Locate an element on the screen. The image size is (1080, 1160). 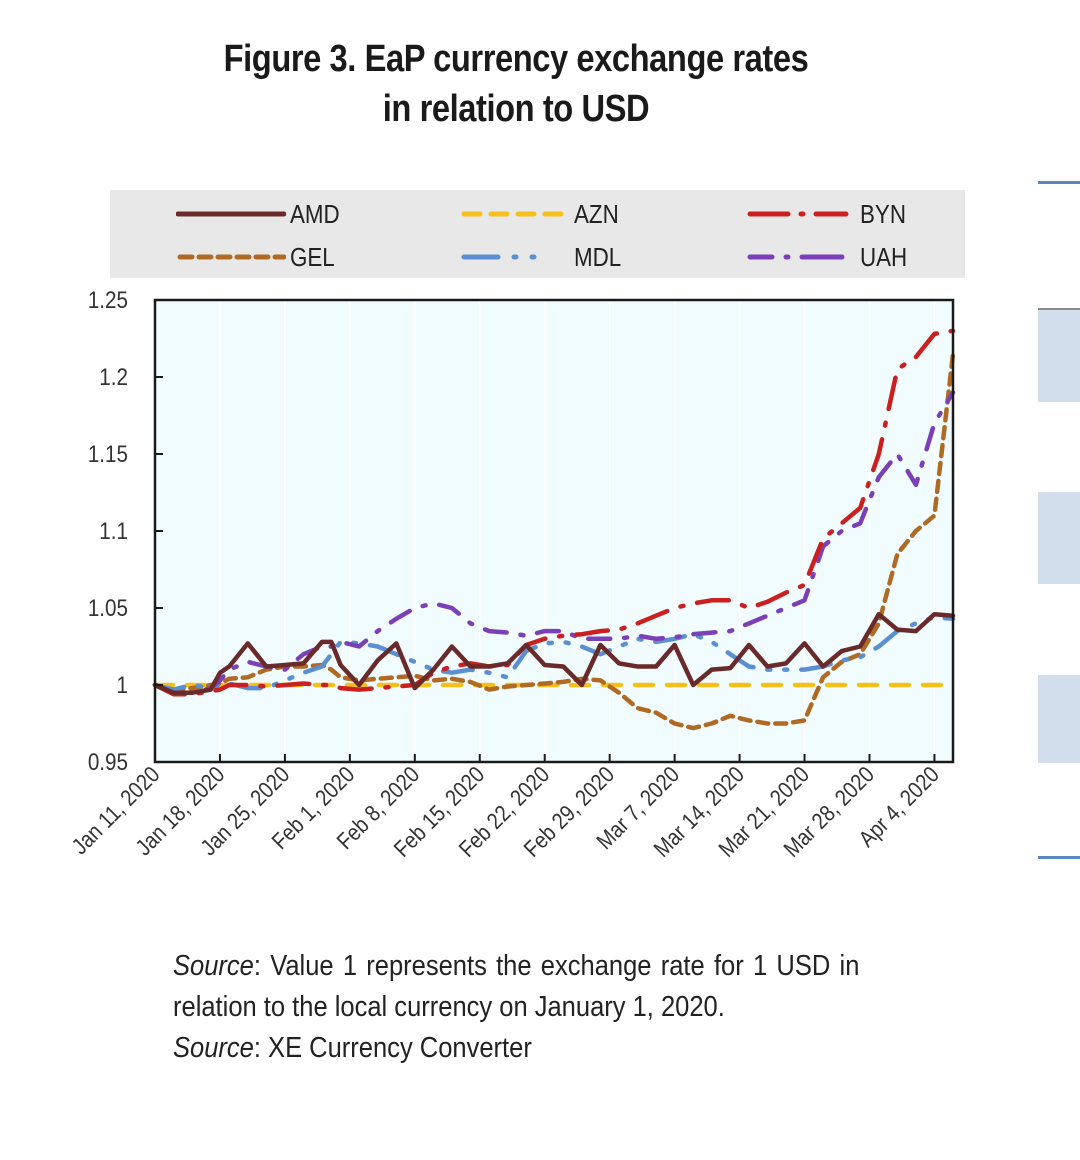
legend-swatch-uah is located at coordinates (801, 257).